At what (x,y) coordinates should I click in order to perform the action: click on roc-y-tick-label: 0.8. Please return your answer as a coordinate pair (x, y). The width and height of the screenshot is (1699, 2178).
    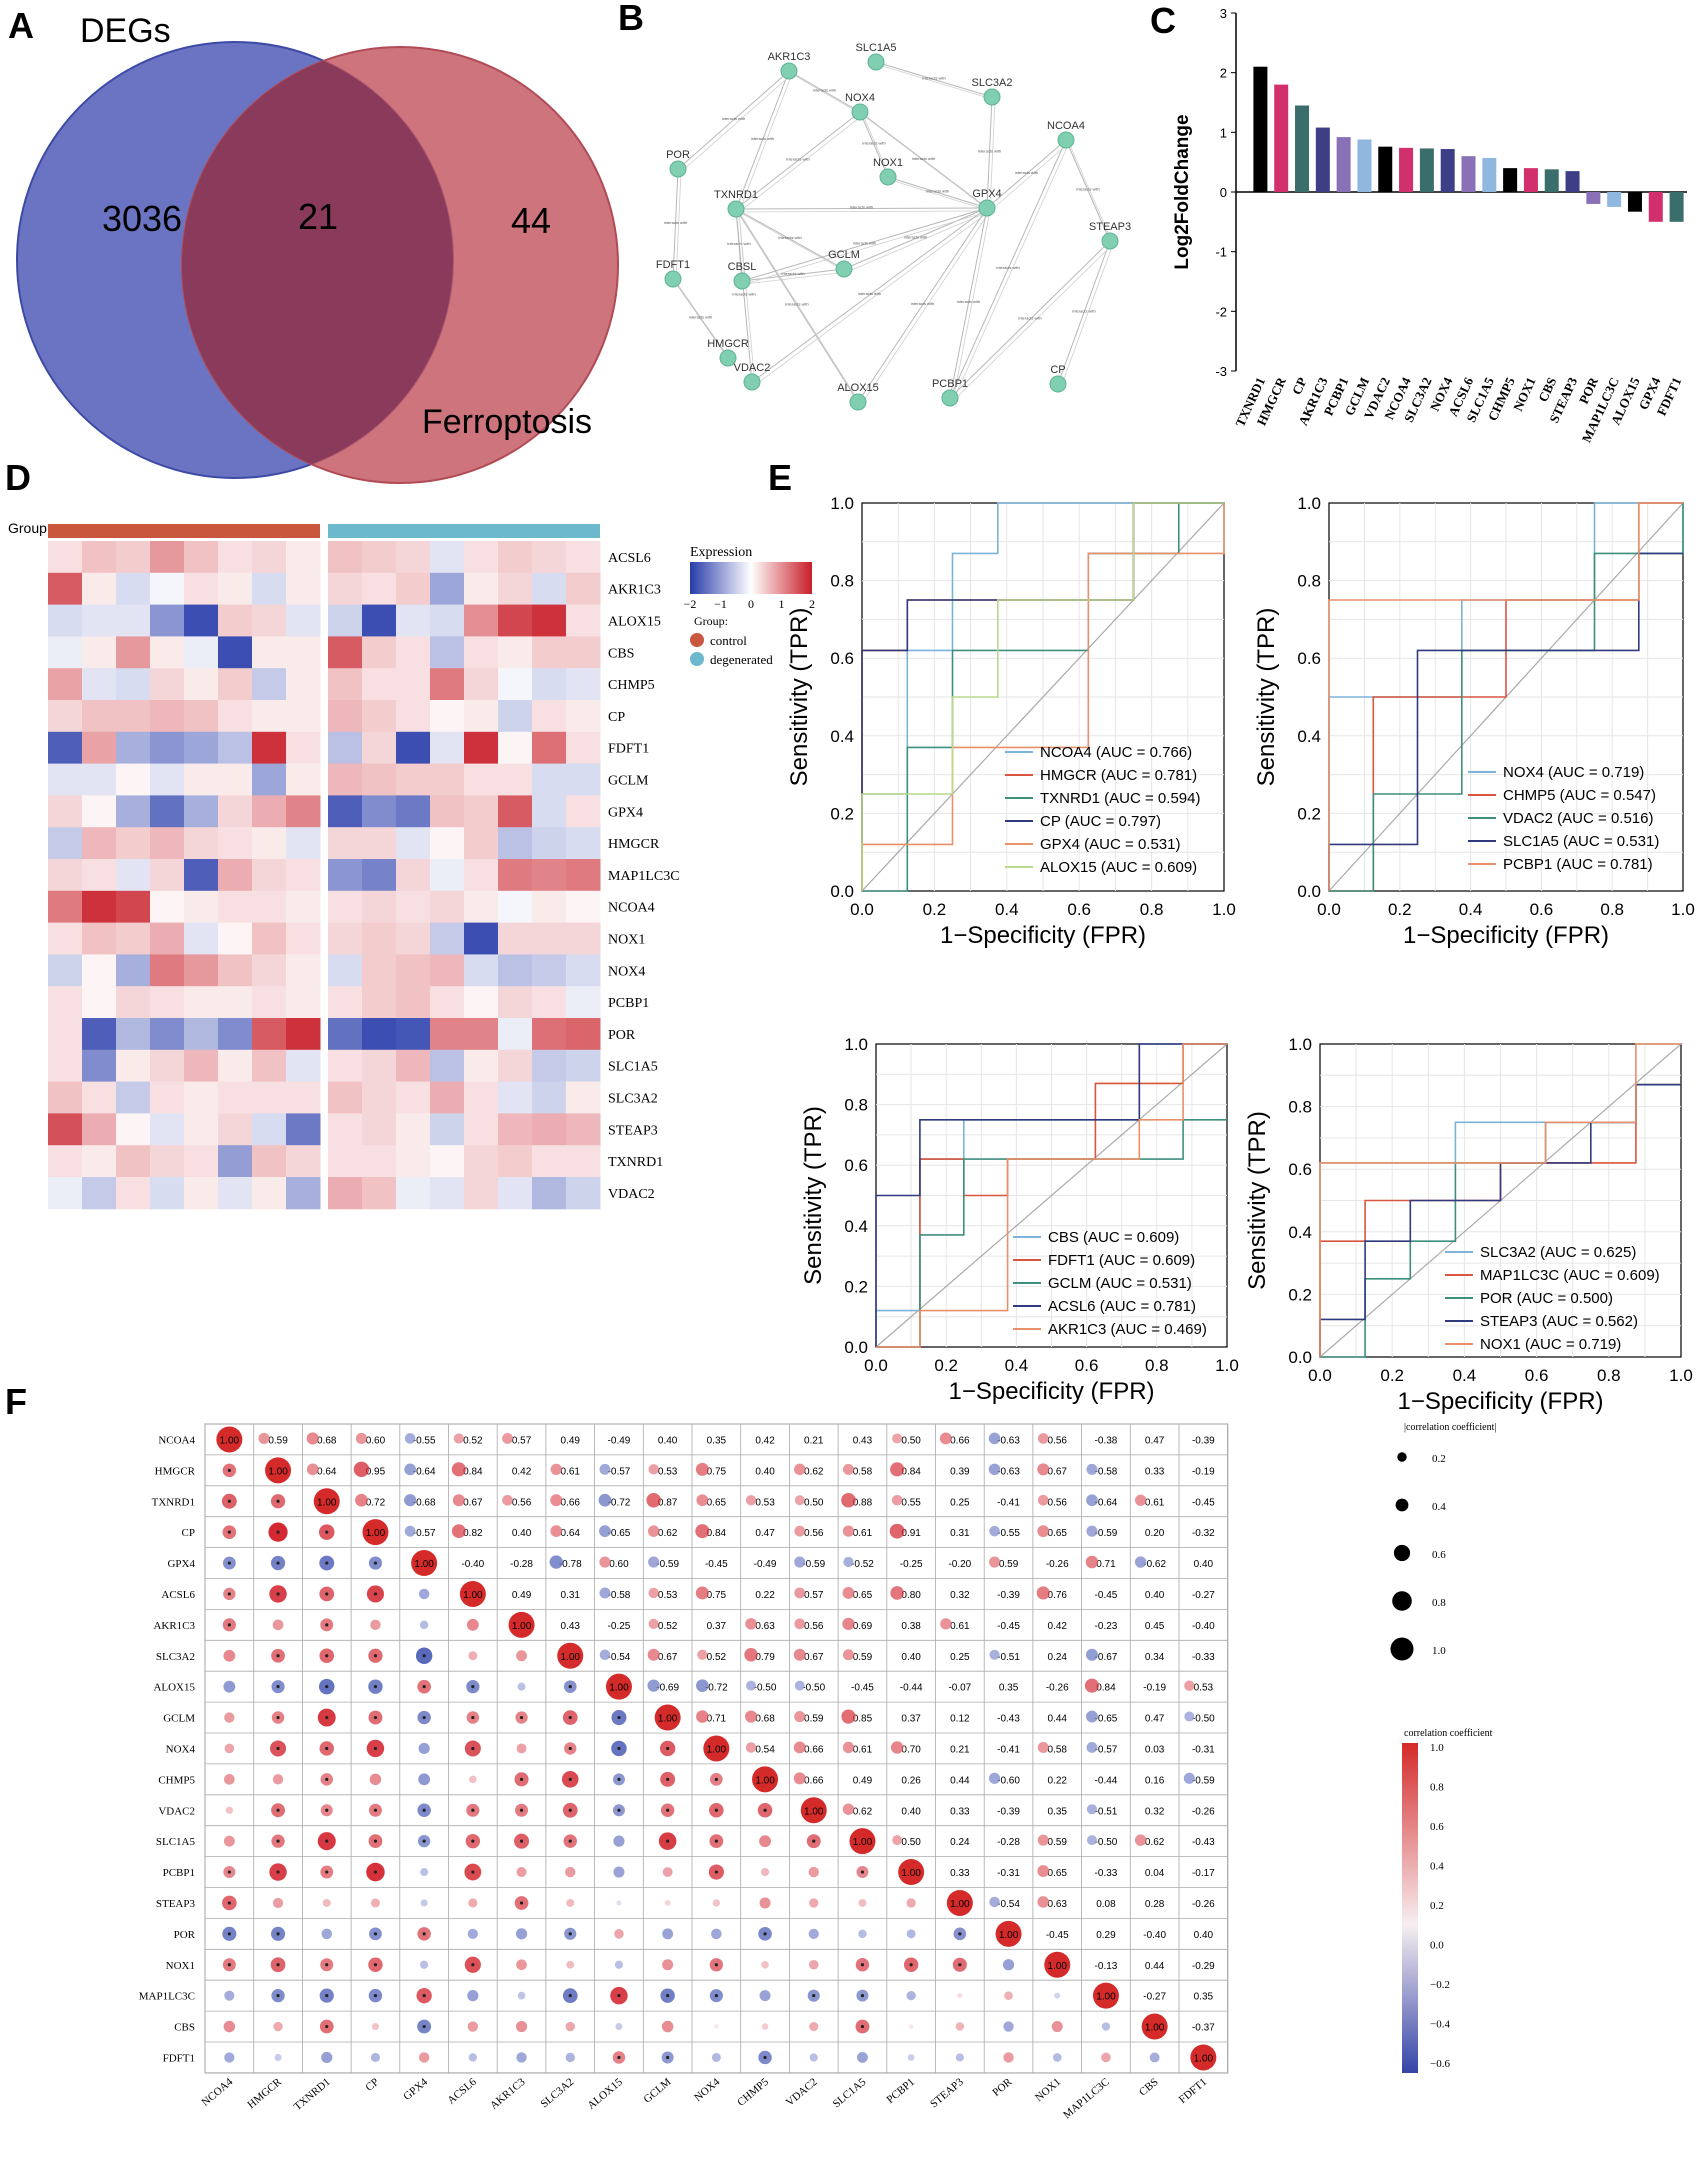
    Looking at the image, I should click on (856, 1105).